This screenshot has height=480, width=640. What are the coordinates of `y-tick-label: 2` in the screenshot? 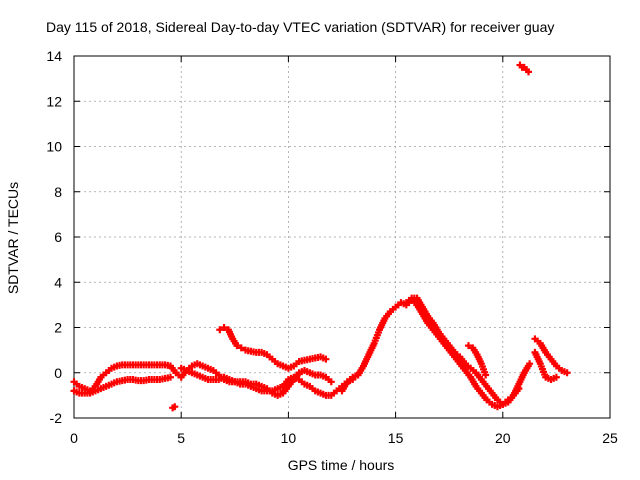 It's located at (58, 328).